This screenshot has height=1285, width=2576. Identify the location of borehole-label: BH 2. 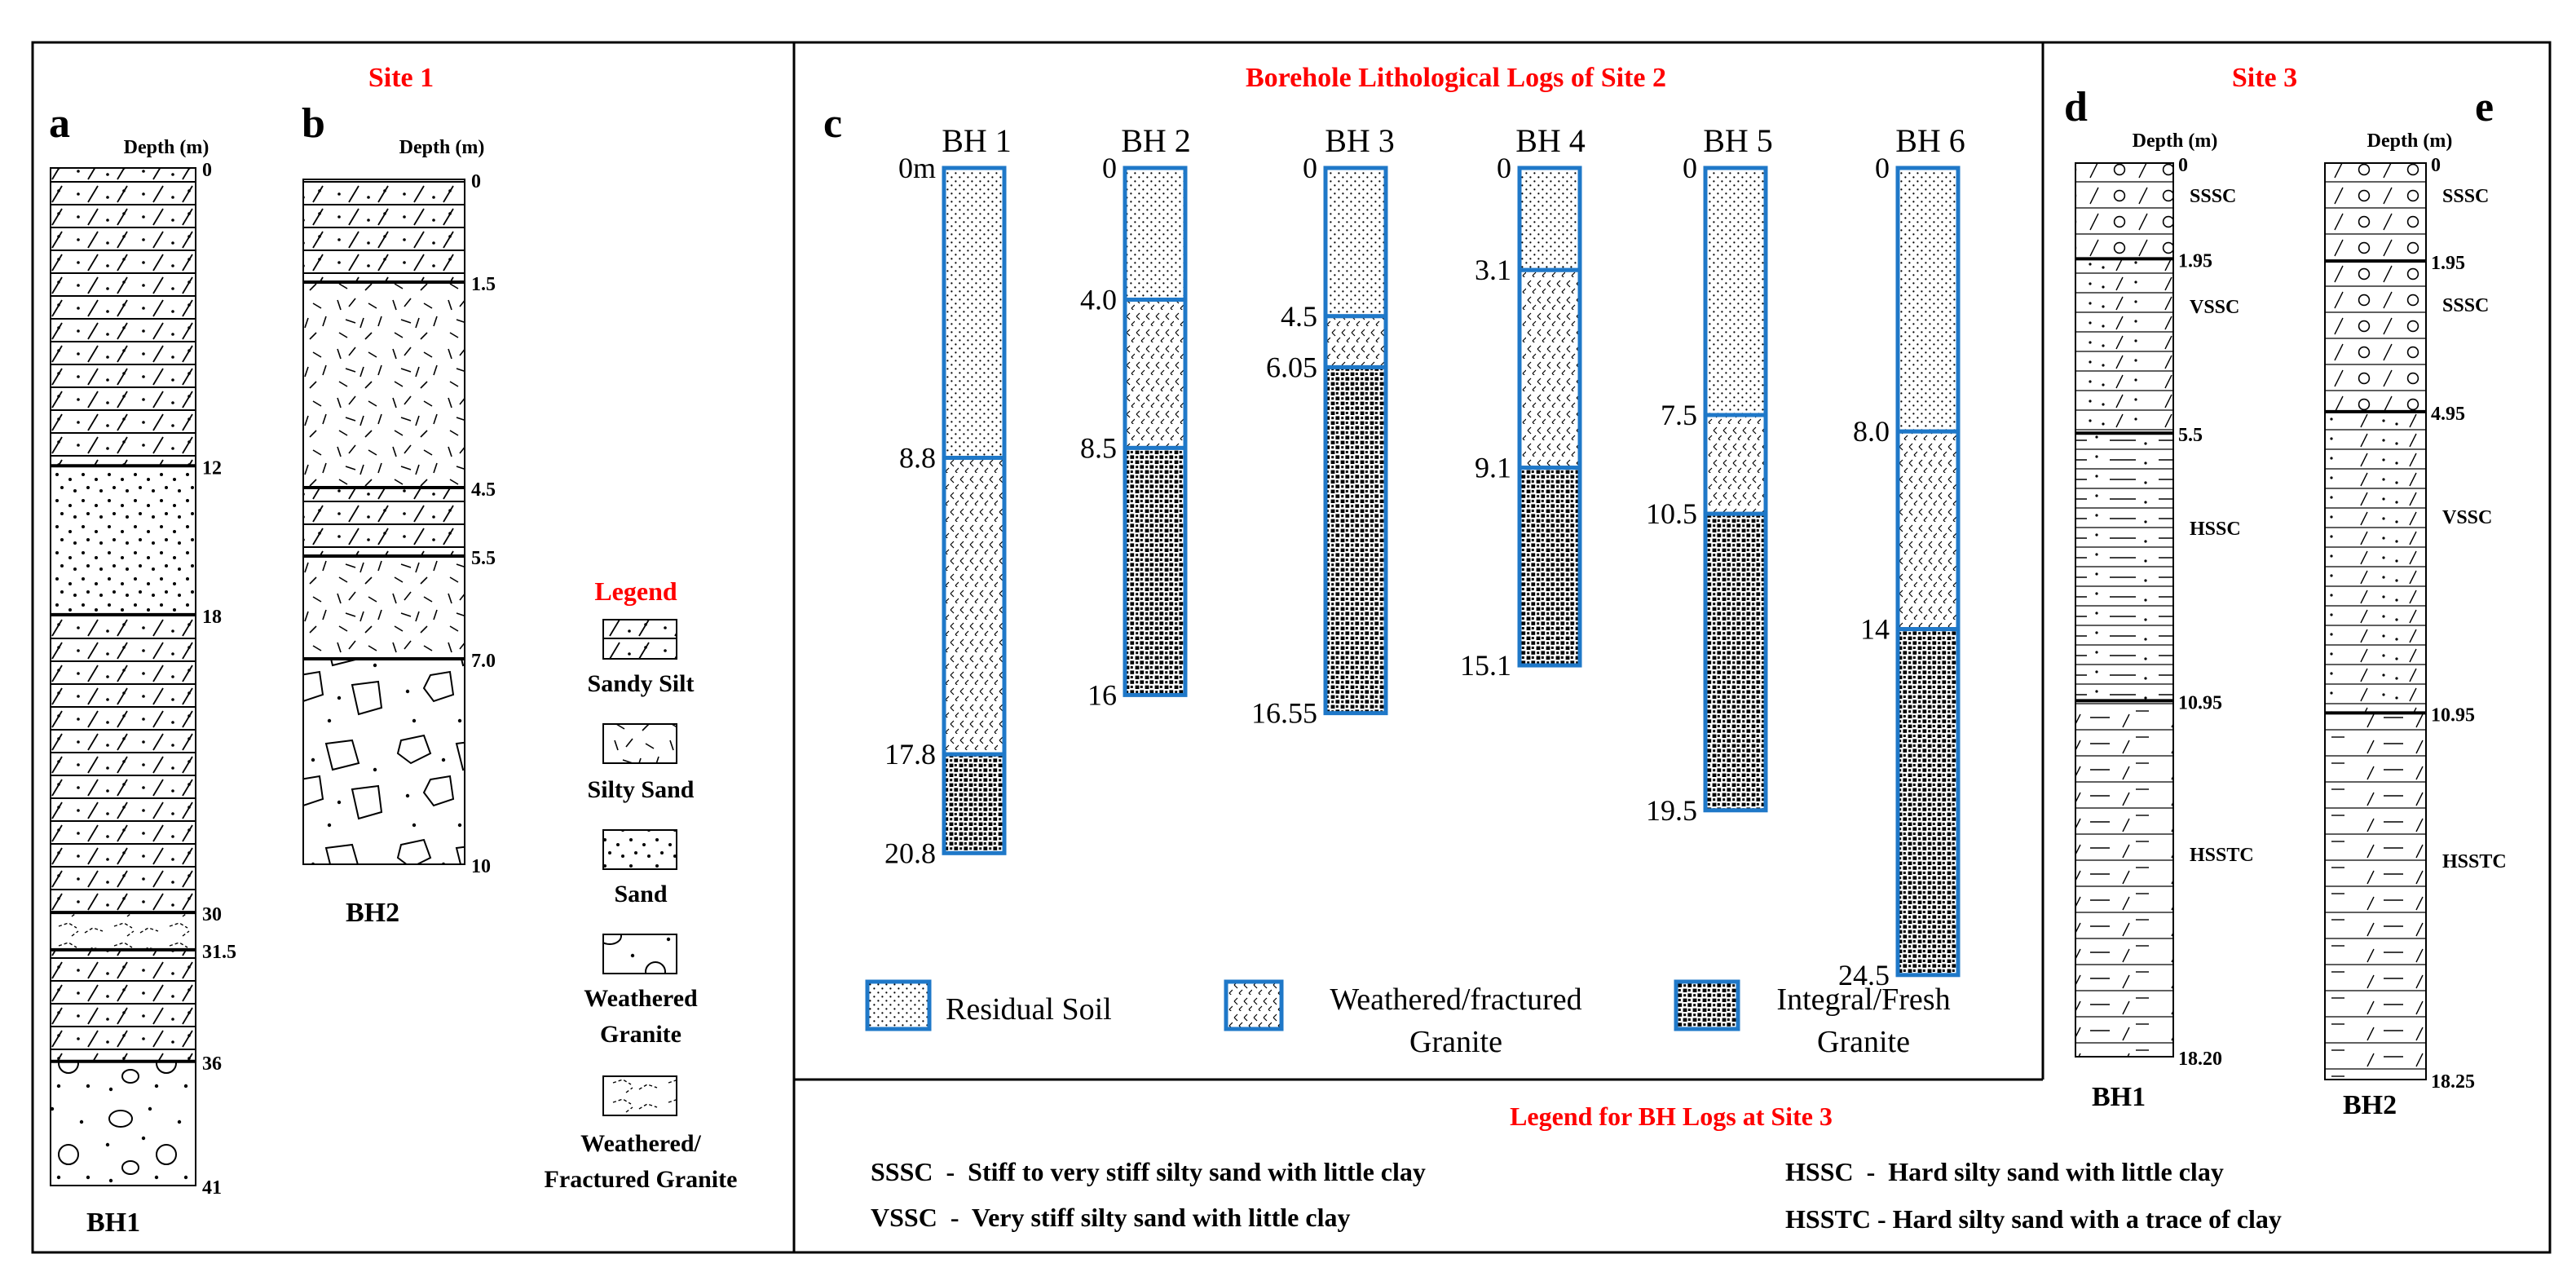
(1156, 140).